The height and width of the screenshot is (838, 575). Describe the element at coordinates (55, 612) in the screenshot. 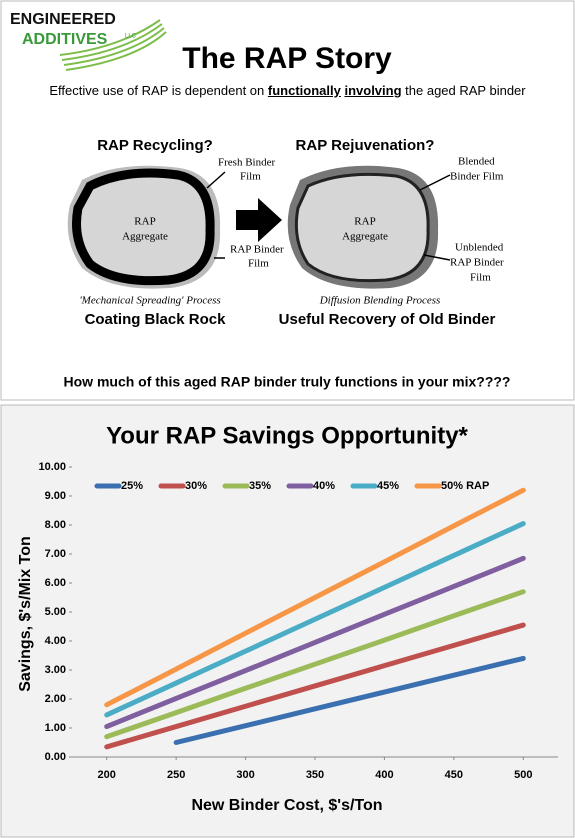

I see `y-tick-label: 5.00` at that location.